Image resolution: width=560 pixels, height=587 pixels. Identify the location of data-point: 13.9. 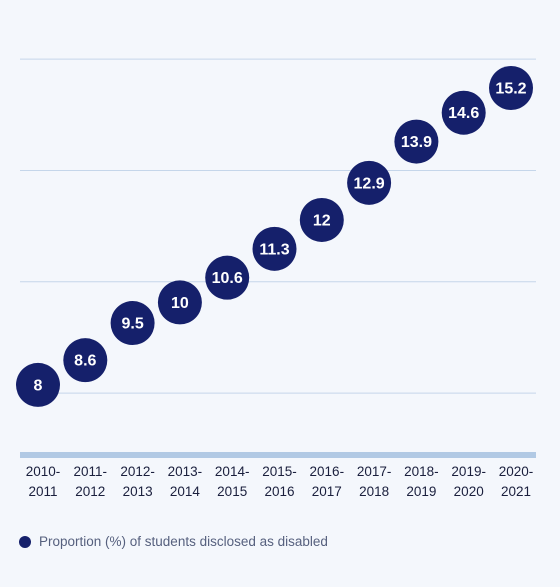
(416, 141).